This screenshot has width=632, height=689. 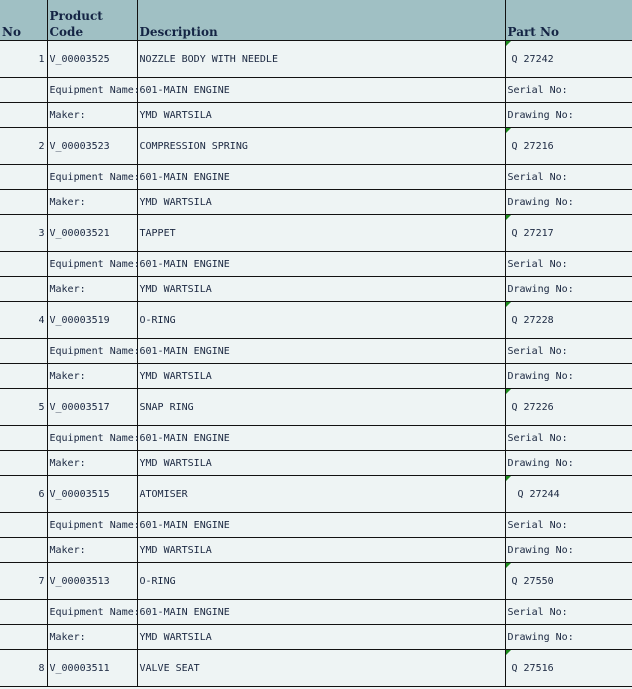 What do you see at coordinates (321, 146) in the screenshot?
I see `description: COMPRESSION SPRING` at bounding box center [321, 146].